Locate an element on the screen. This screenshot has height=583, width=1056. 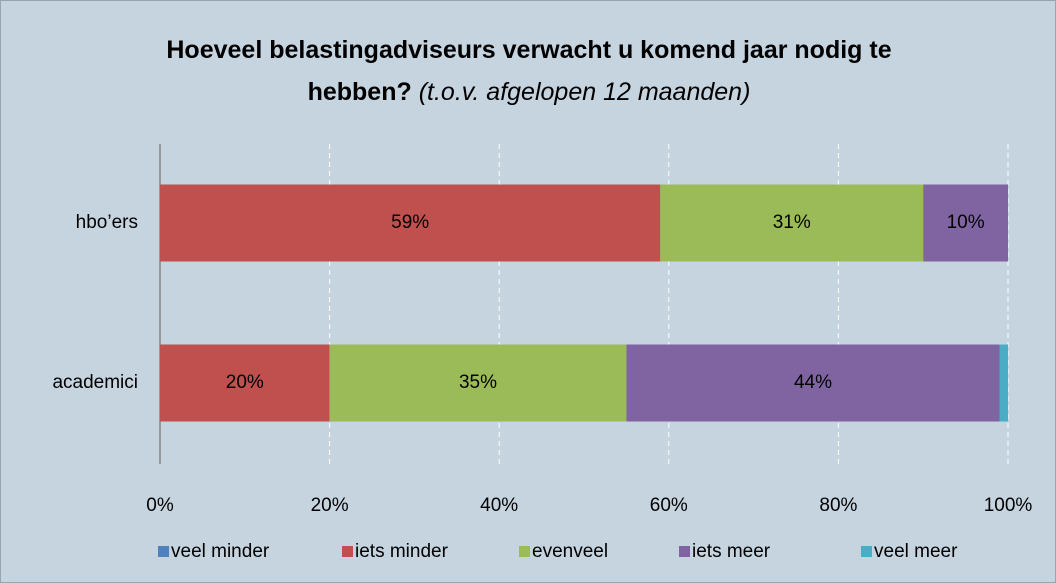
x-tick-label: 100% is located at coordinates (1008, 505).